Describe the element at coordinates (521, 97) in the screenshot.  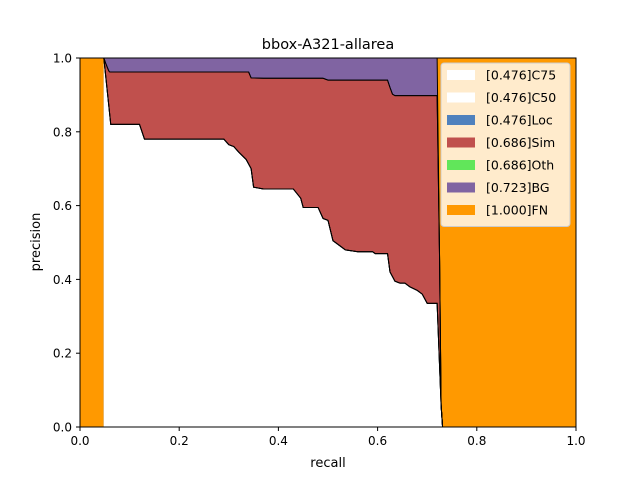
I see `legend-label: [0.476]C50` at that location.